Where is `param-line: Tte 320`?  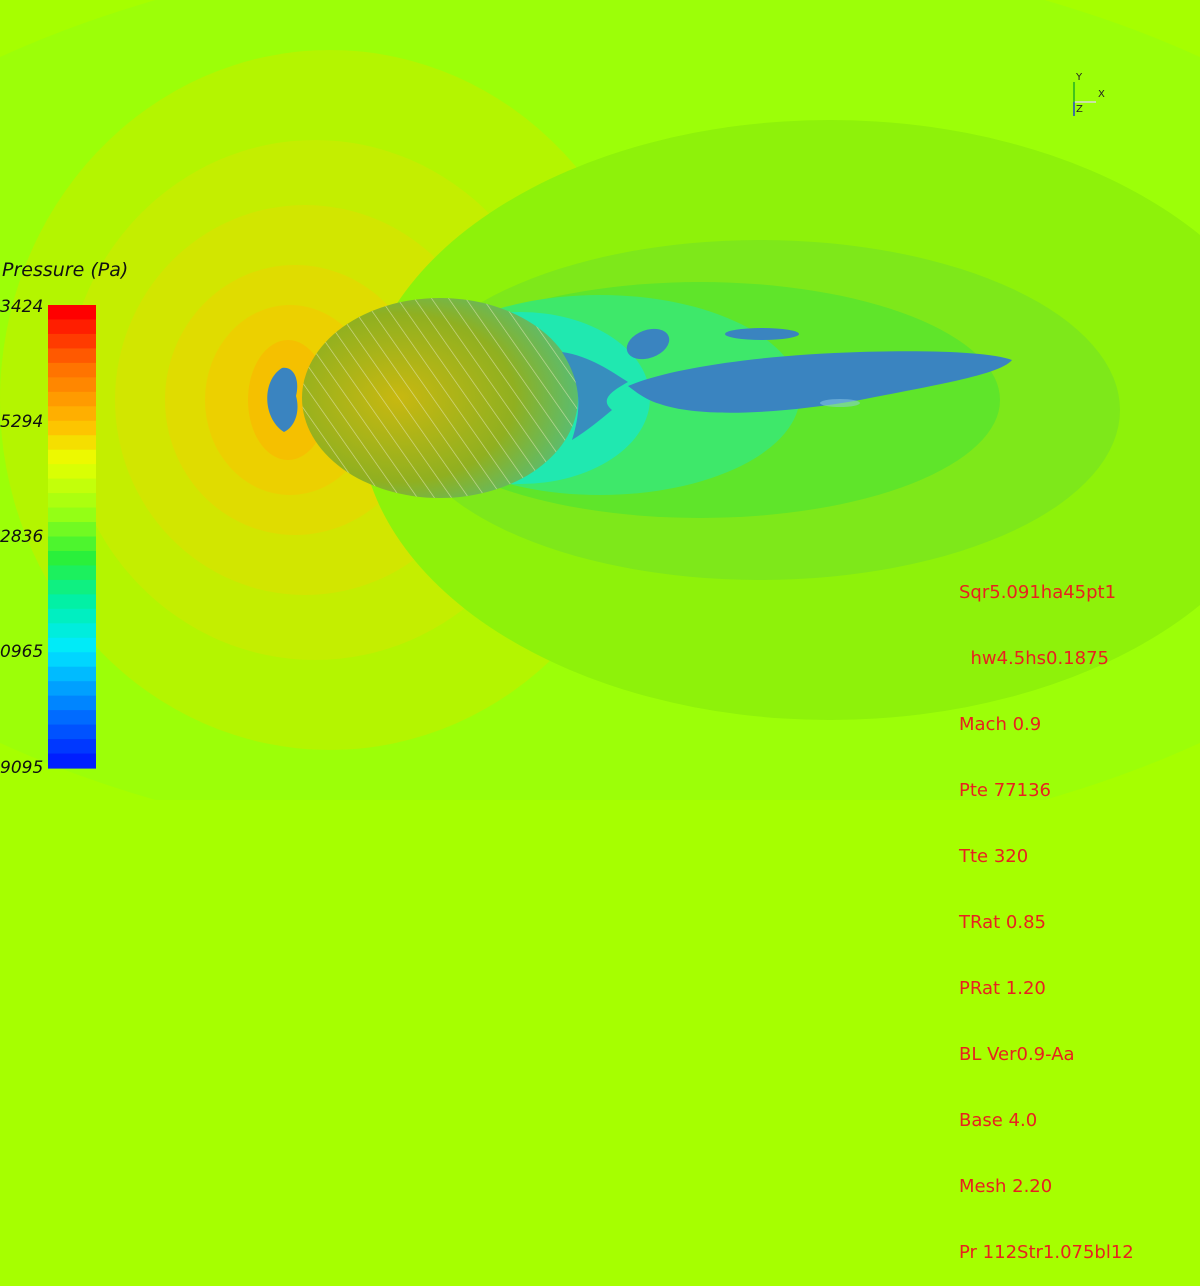 param-line: Tte 320 is located at coordinates (994, 856).